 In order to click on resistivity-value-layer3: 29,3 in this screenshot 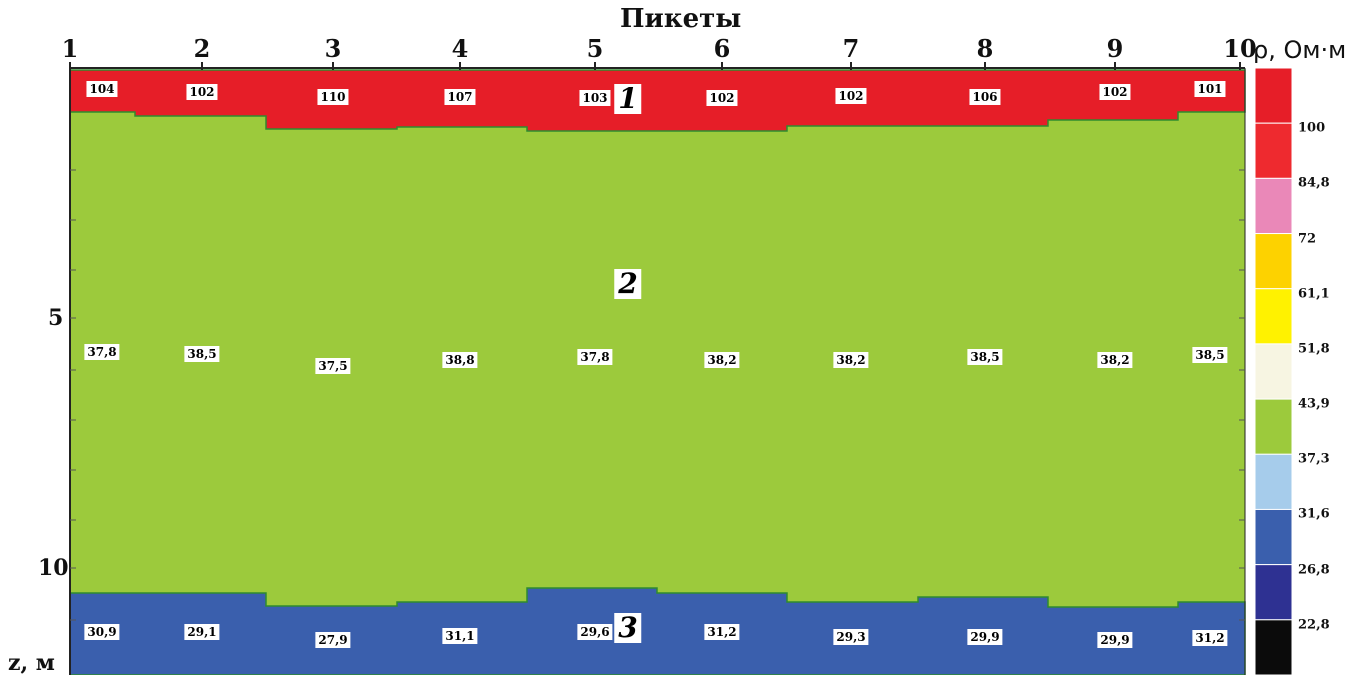, I will do `click(851, 637)`.